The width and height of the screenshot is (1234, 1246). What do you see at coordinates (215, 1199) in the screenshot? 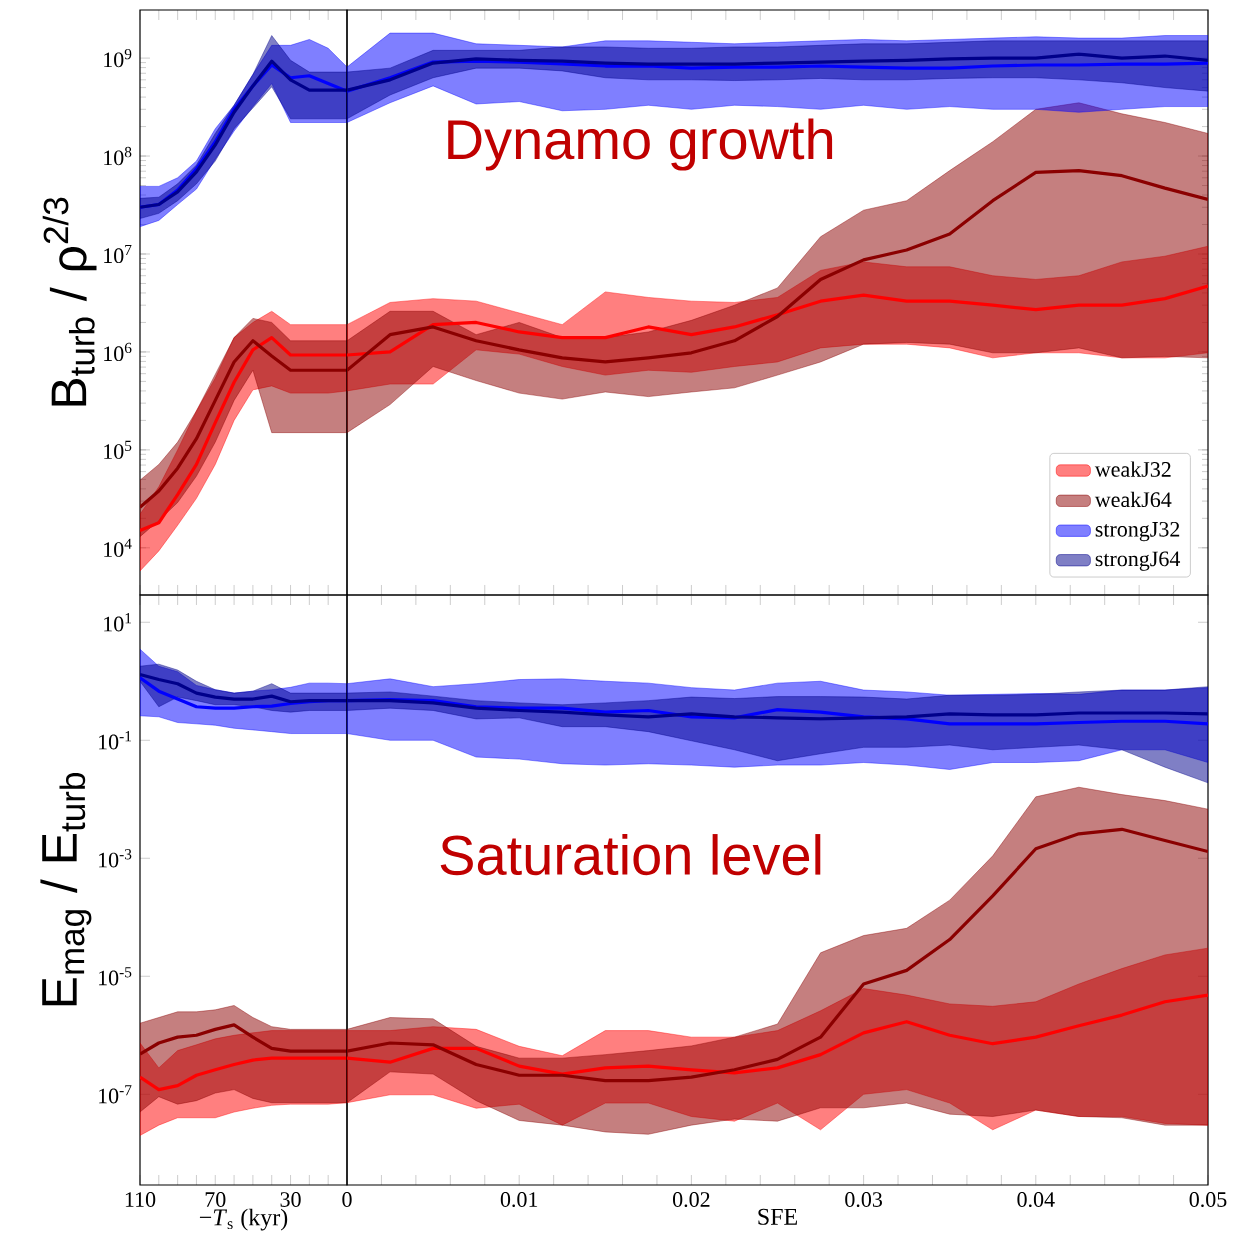
I see `x-tick-label: 70` at bounding box center [215, 1199].